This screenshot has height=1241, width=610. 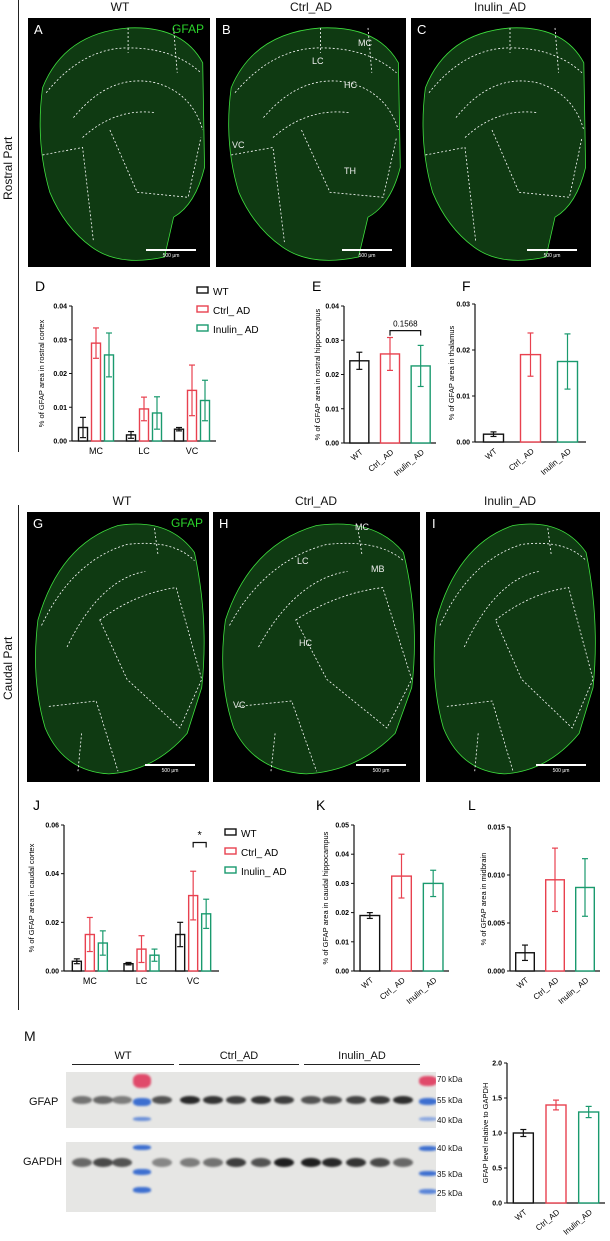 What do you see at coordinates (547, 1220) in the screenshot?
I see `x-tick-label: Ctrl_AD` at bounding box center [547, 1220].